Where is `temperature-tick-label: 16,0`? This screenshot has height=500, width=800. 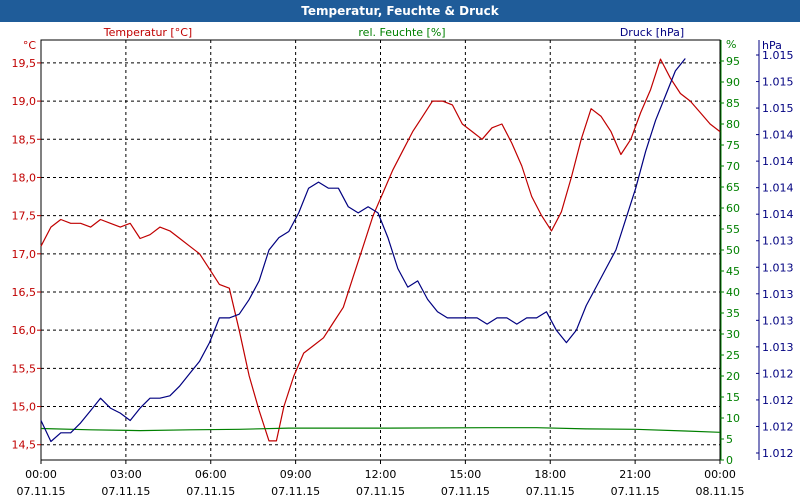 temperature-tick-label: 16,0 is located at coordinates (24, 330).